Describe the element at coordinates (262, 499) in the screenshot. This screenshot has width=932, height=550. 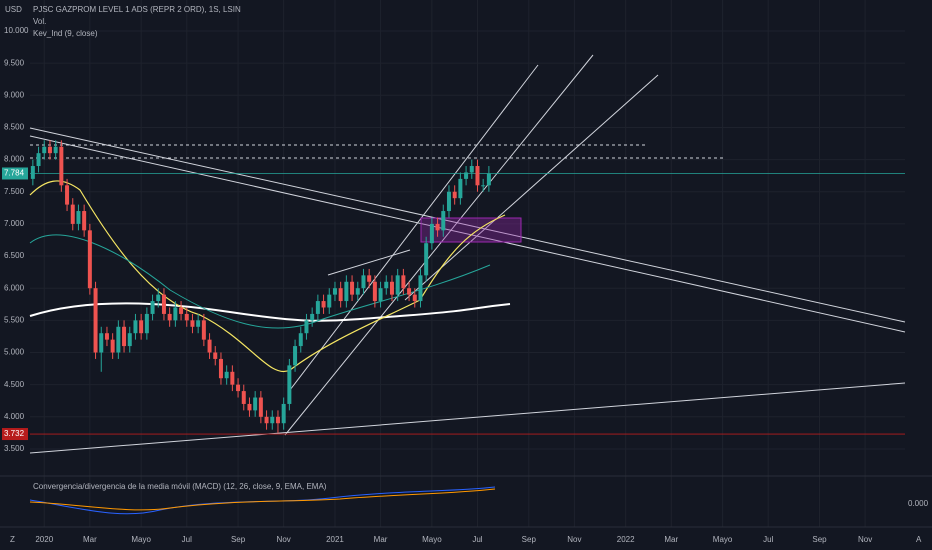
I see `signal-line` at that location.